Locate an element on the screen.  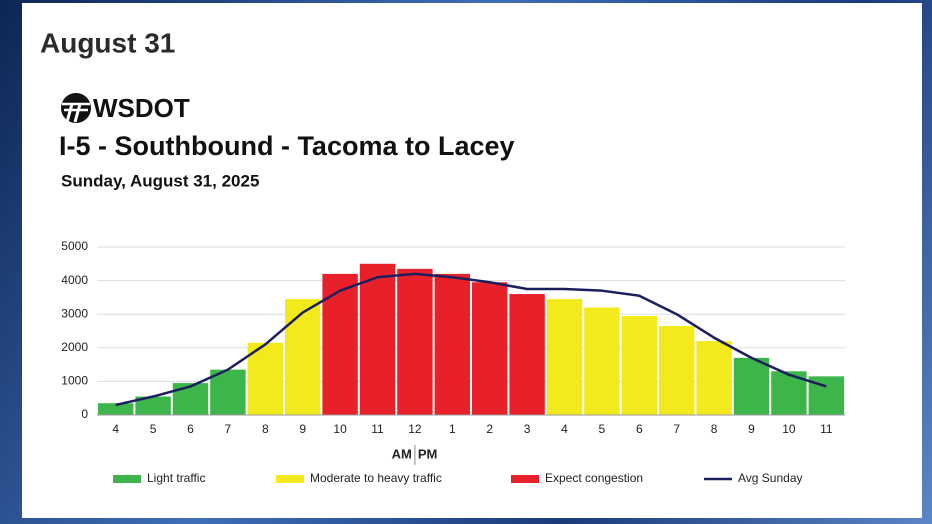
logo-text: WSDOT is located at coordinates (141, 108).